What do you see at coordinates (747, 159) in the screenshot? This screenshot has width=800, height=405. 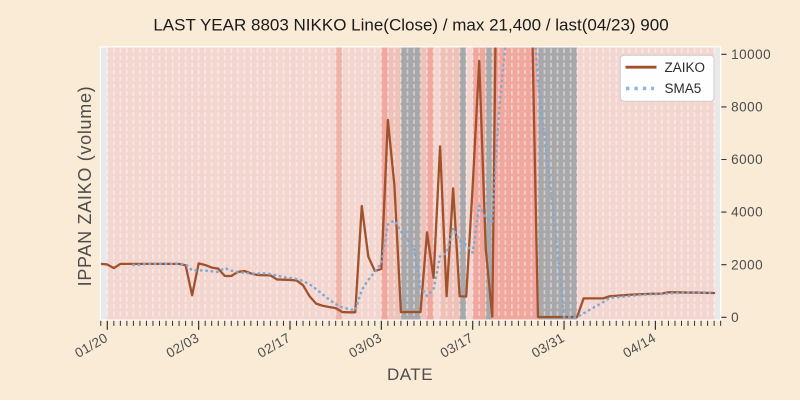 I see `svg-text: 6000` at bounding box center [747, 159].